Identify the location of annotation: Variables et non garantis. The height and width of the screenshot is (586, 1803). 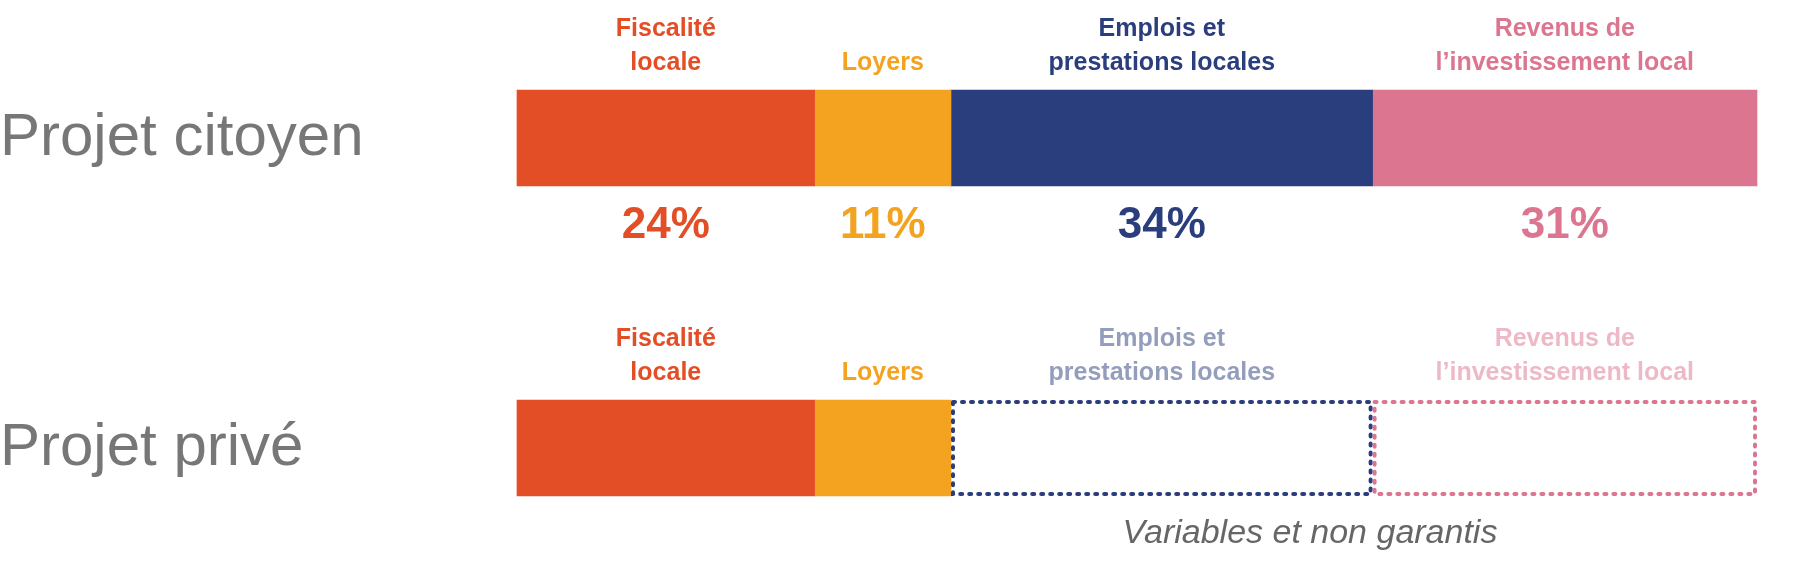
(1310, 531).